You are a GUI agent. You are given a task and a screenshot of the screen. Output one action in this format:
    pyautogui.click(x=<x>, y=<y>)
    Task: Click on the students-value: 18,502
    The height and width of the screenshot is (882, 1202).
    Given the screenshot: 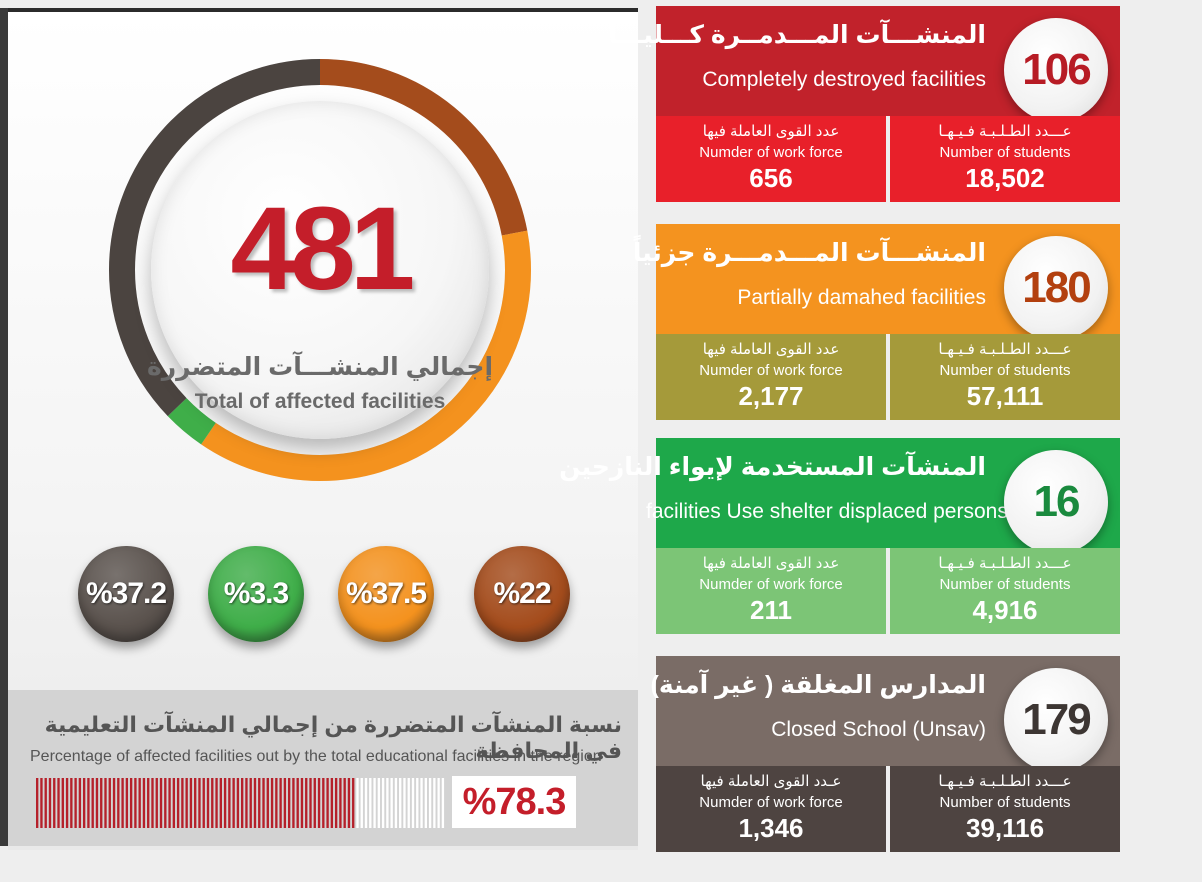 What is the action you would take?
    pyautogui.click(x=1005, y=178)
    